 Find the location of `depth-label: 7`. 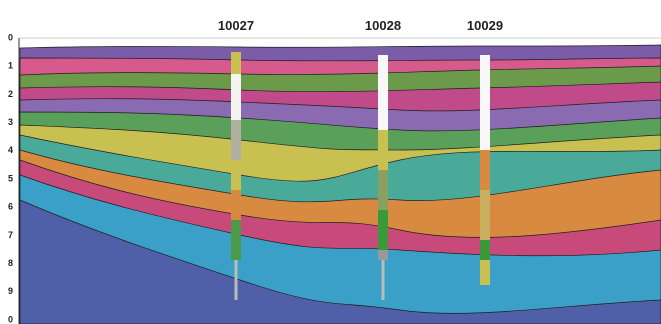

depth-label: 7 is located at coordinates (10, 235).